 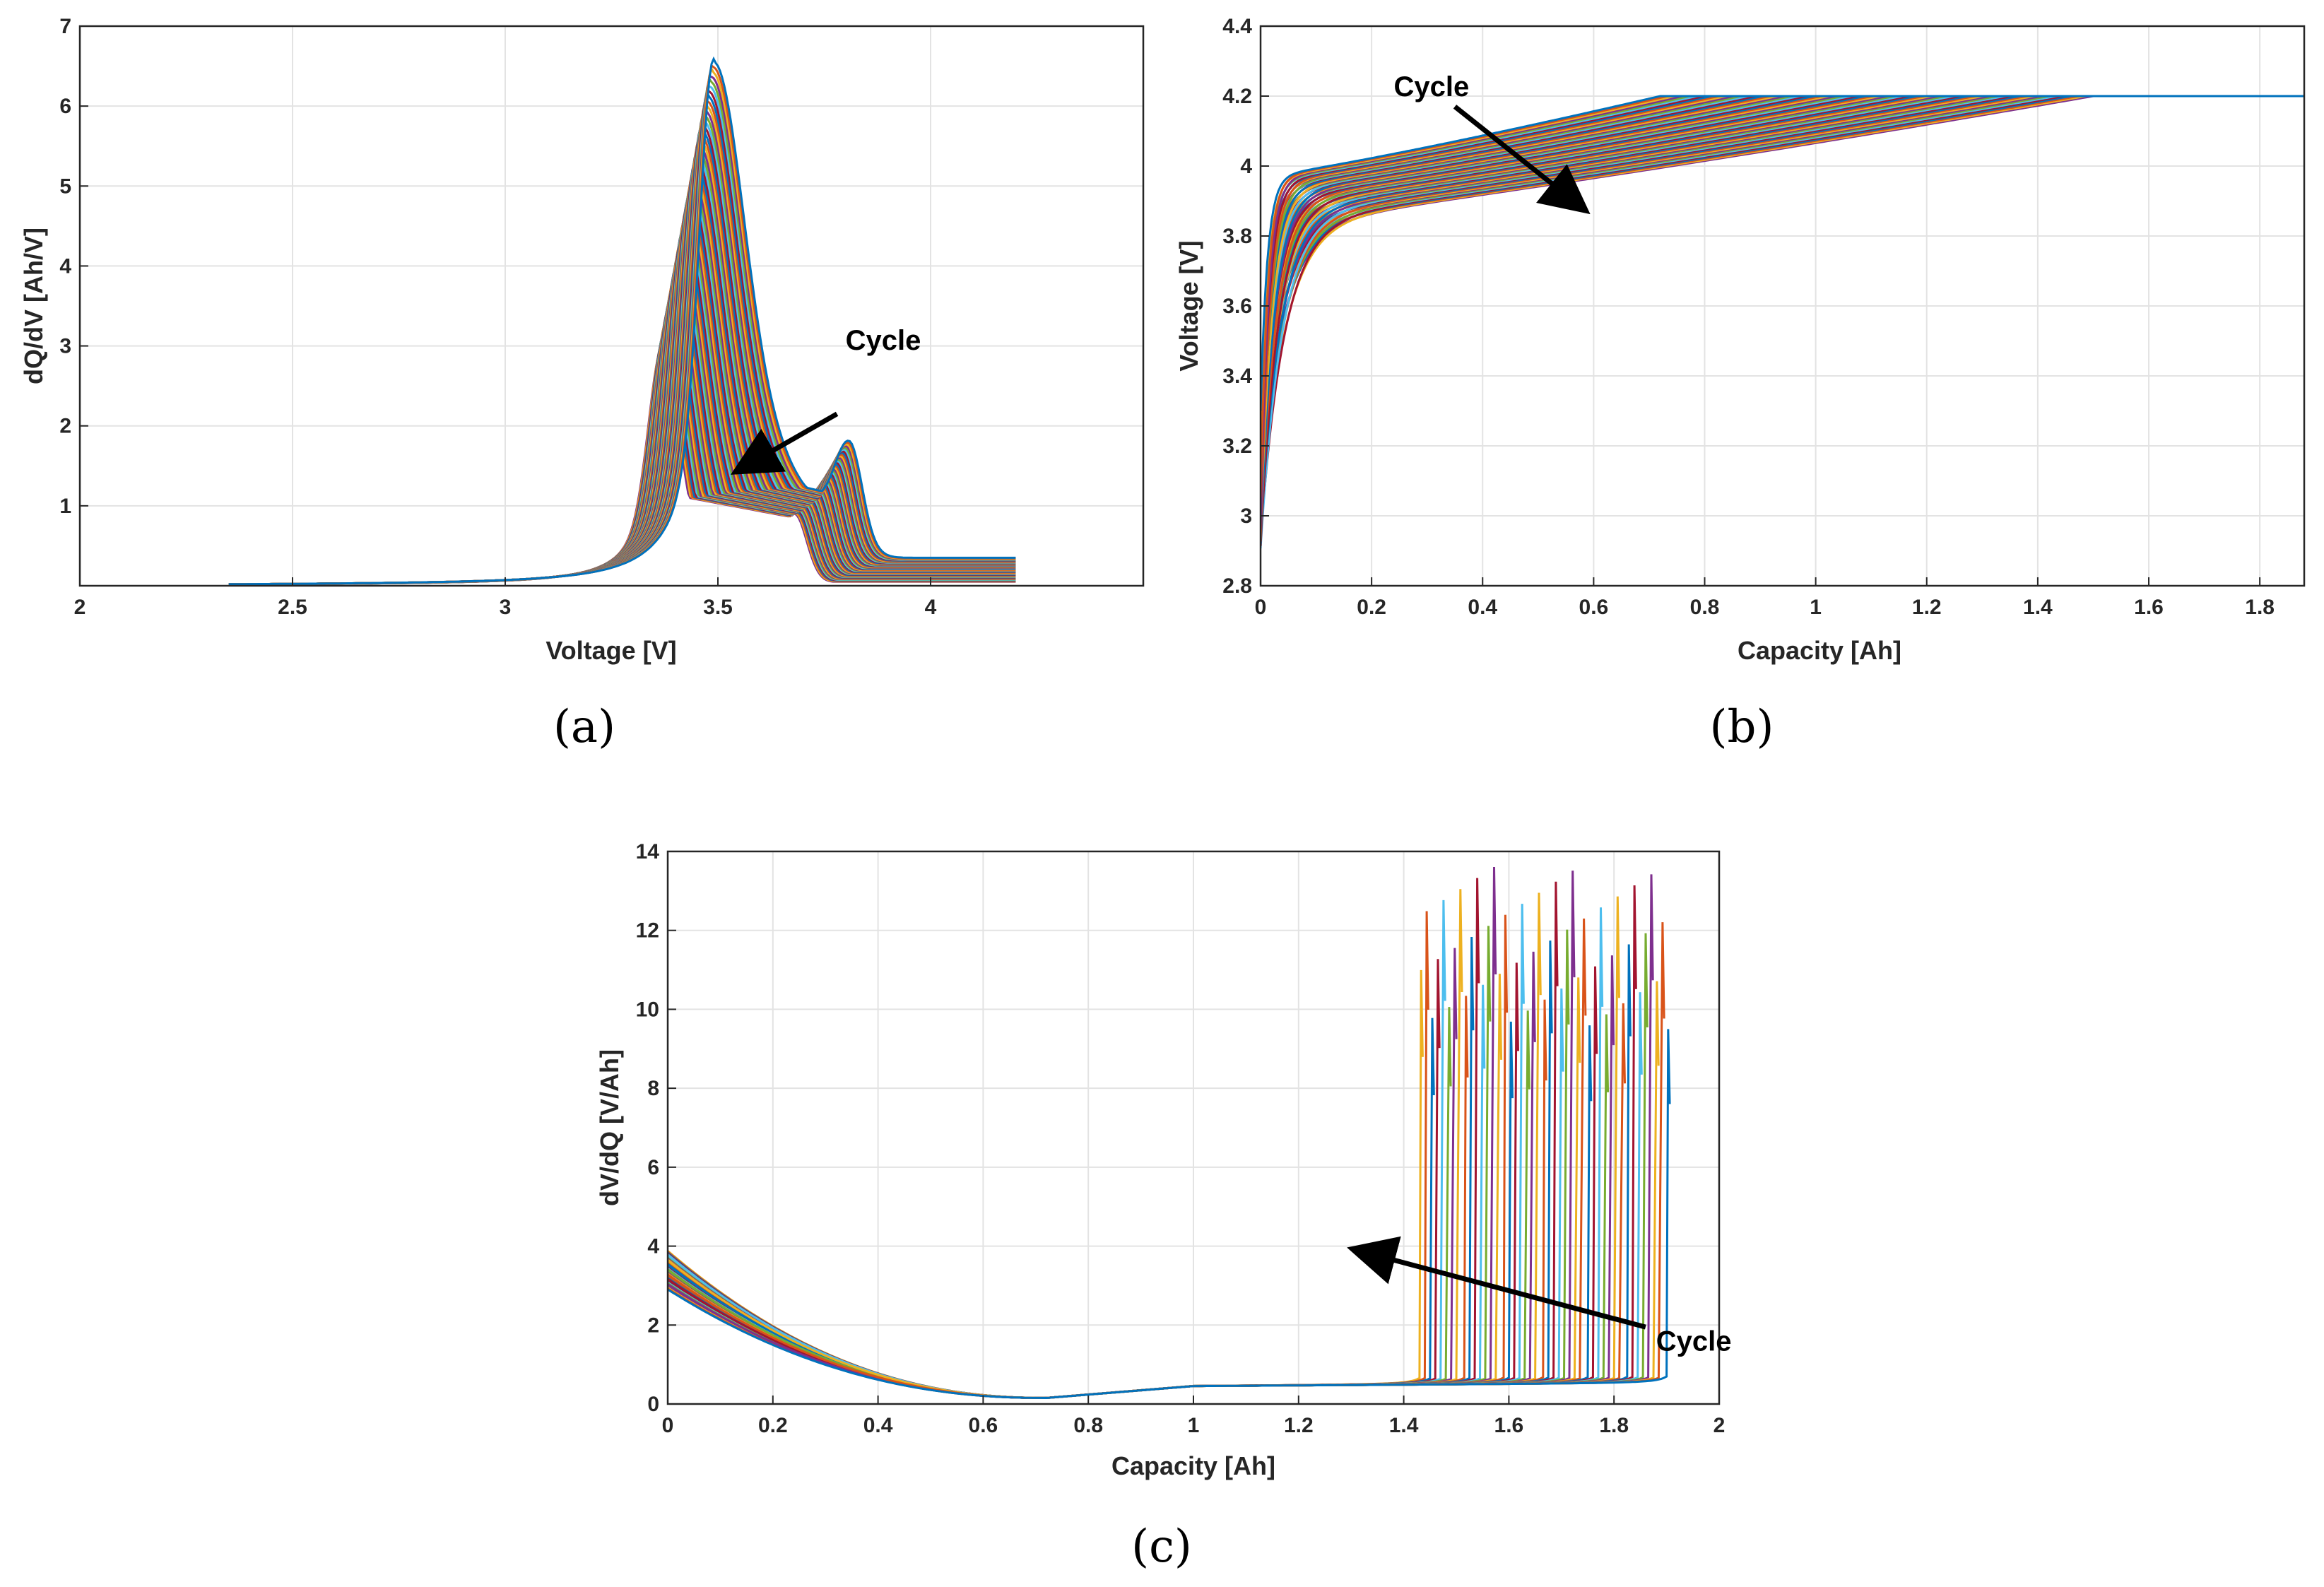 What do you see at coordinates (1193, 1465) in the screenshot?
I see `x-axis-label-c: Capacity [Ah]` at bounding box center [1193, 1465].